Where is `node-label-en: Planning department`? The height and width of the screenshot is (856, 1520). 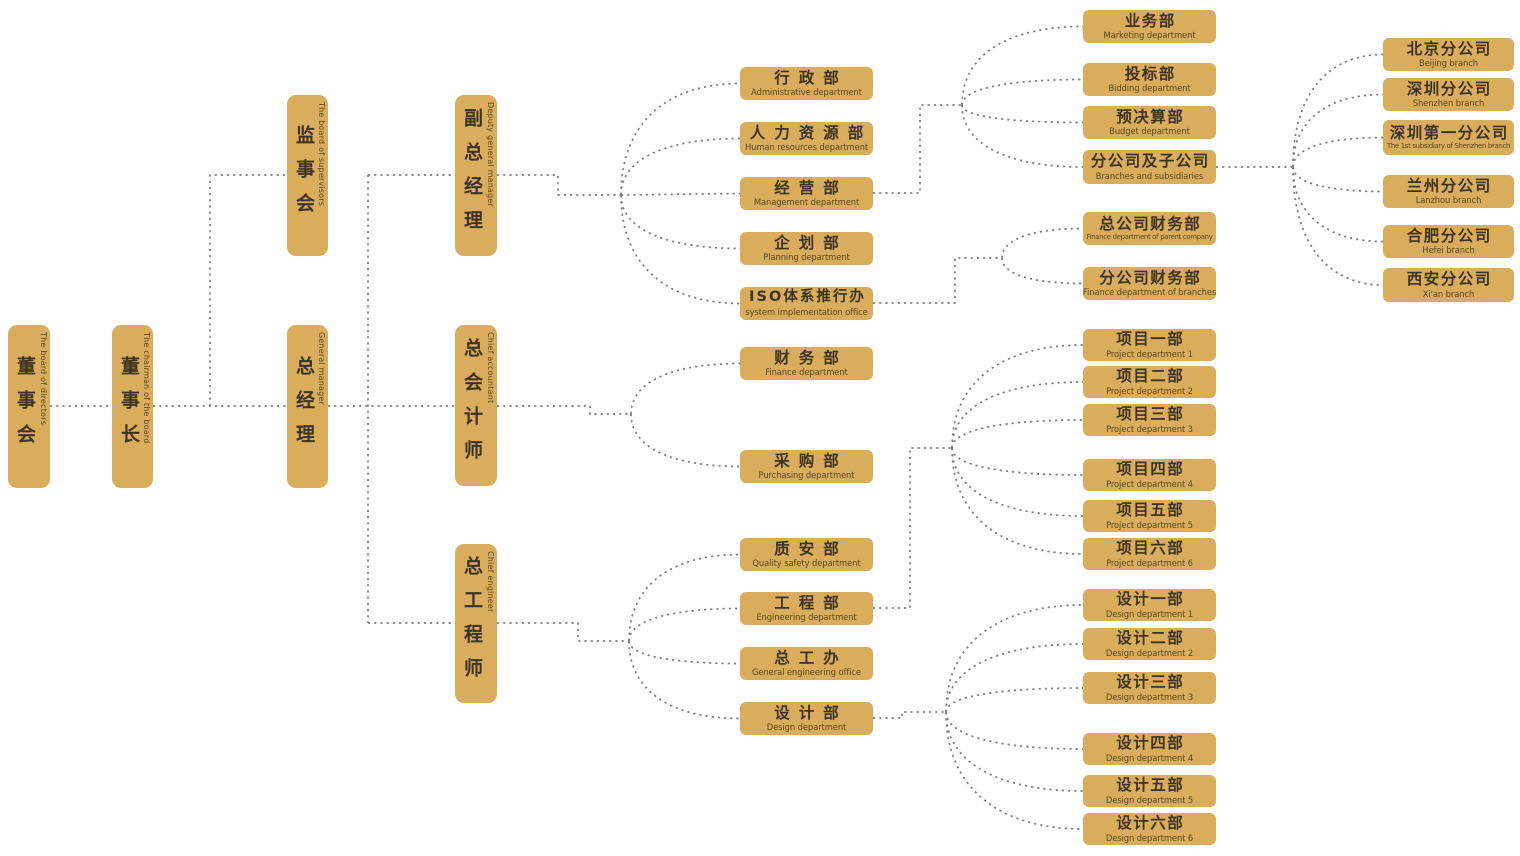
node-label-en: Planning department is located at coordinates (806, 257).